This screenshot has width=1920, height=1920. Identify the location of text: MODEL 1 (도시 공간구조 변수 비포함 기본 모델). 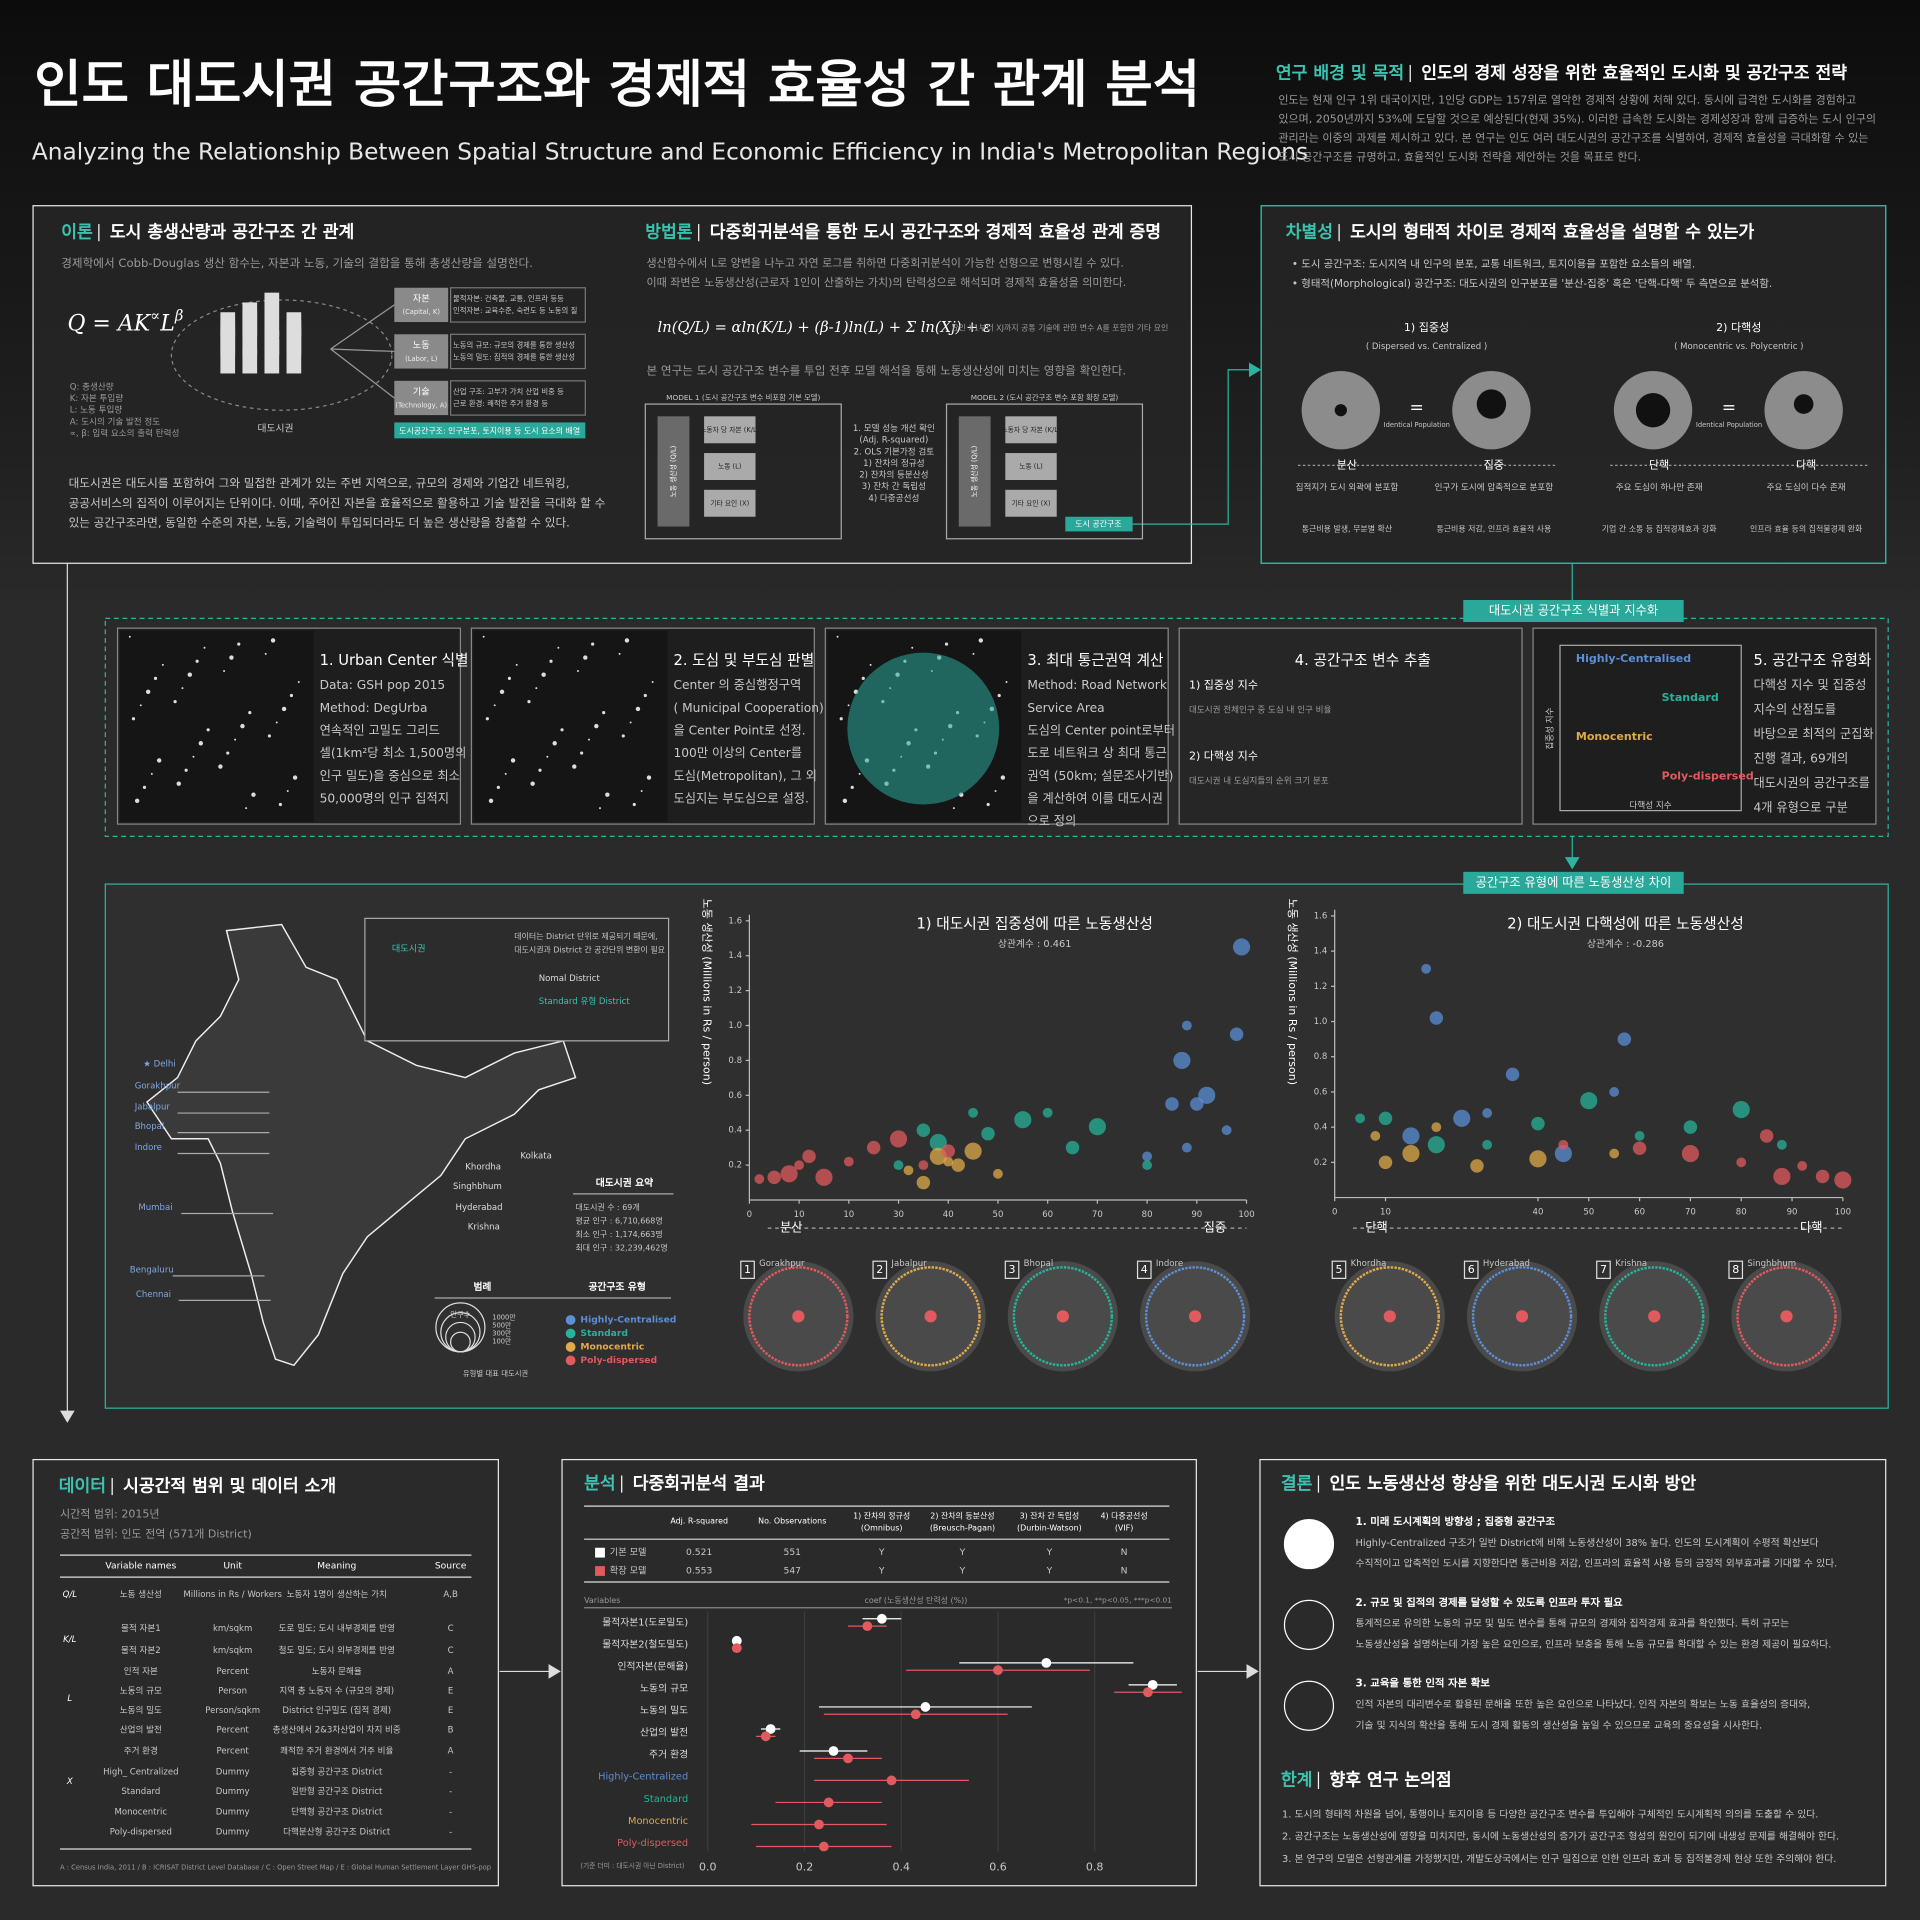
(743, 397).